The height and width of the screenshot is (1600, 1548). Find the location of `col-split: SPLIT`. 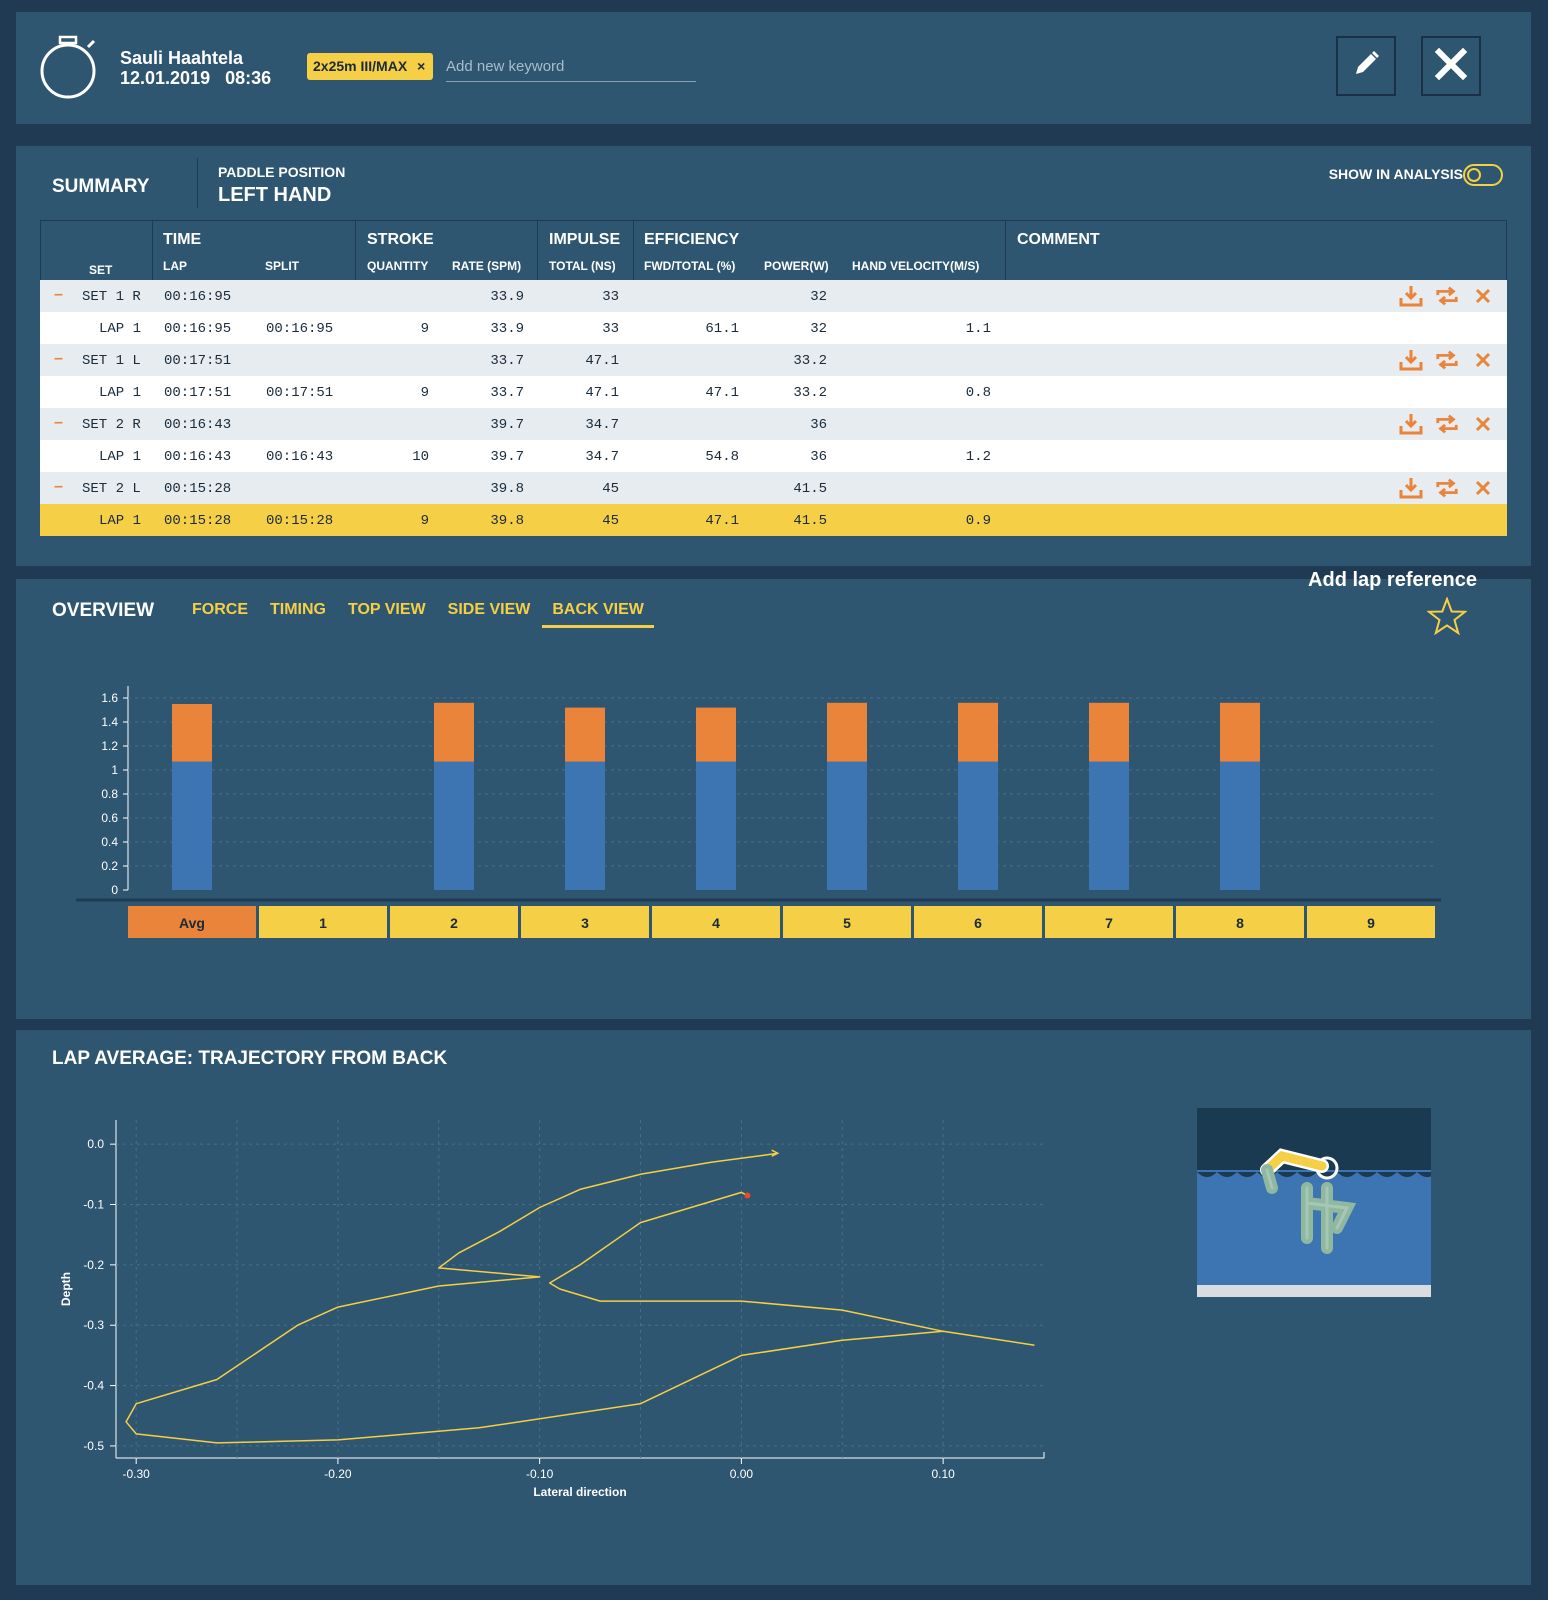

col-split: SPLIT is located at coordinates (282, 266).